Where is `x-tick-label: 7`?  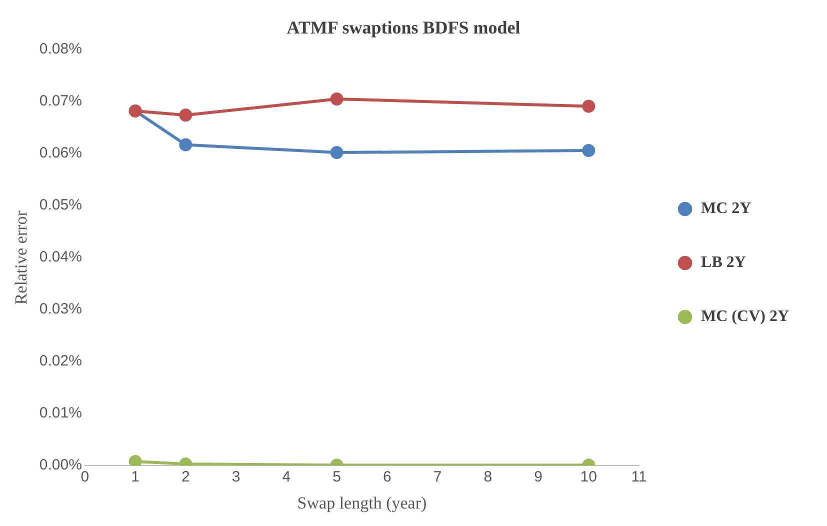
x-tick-label: 7 is located at coordinates (437, 477).